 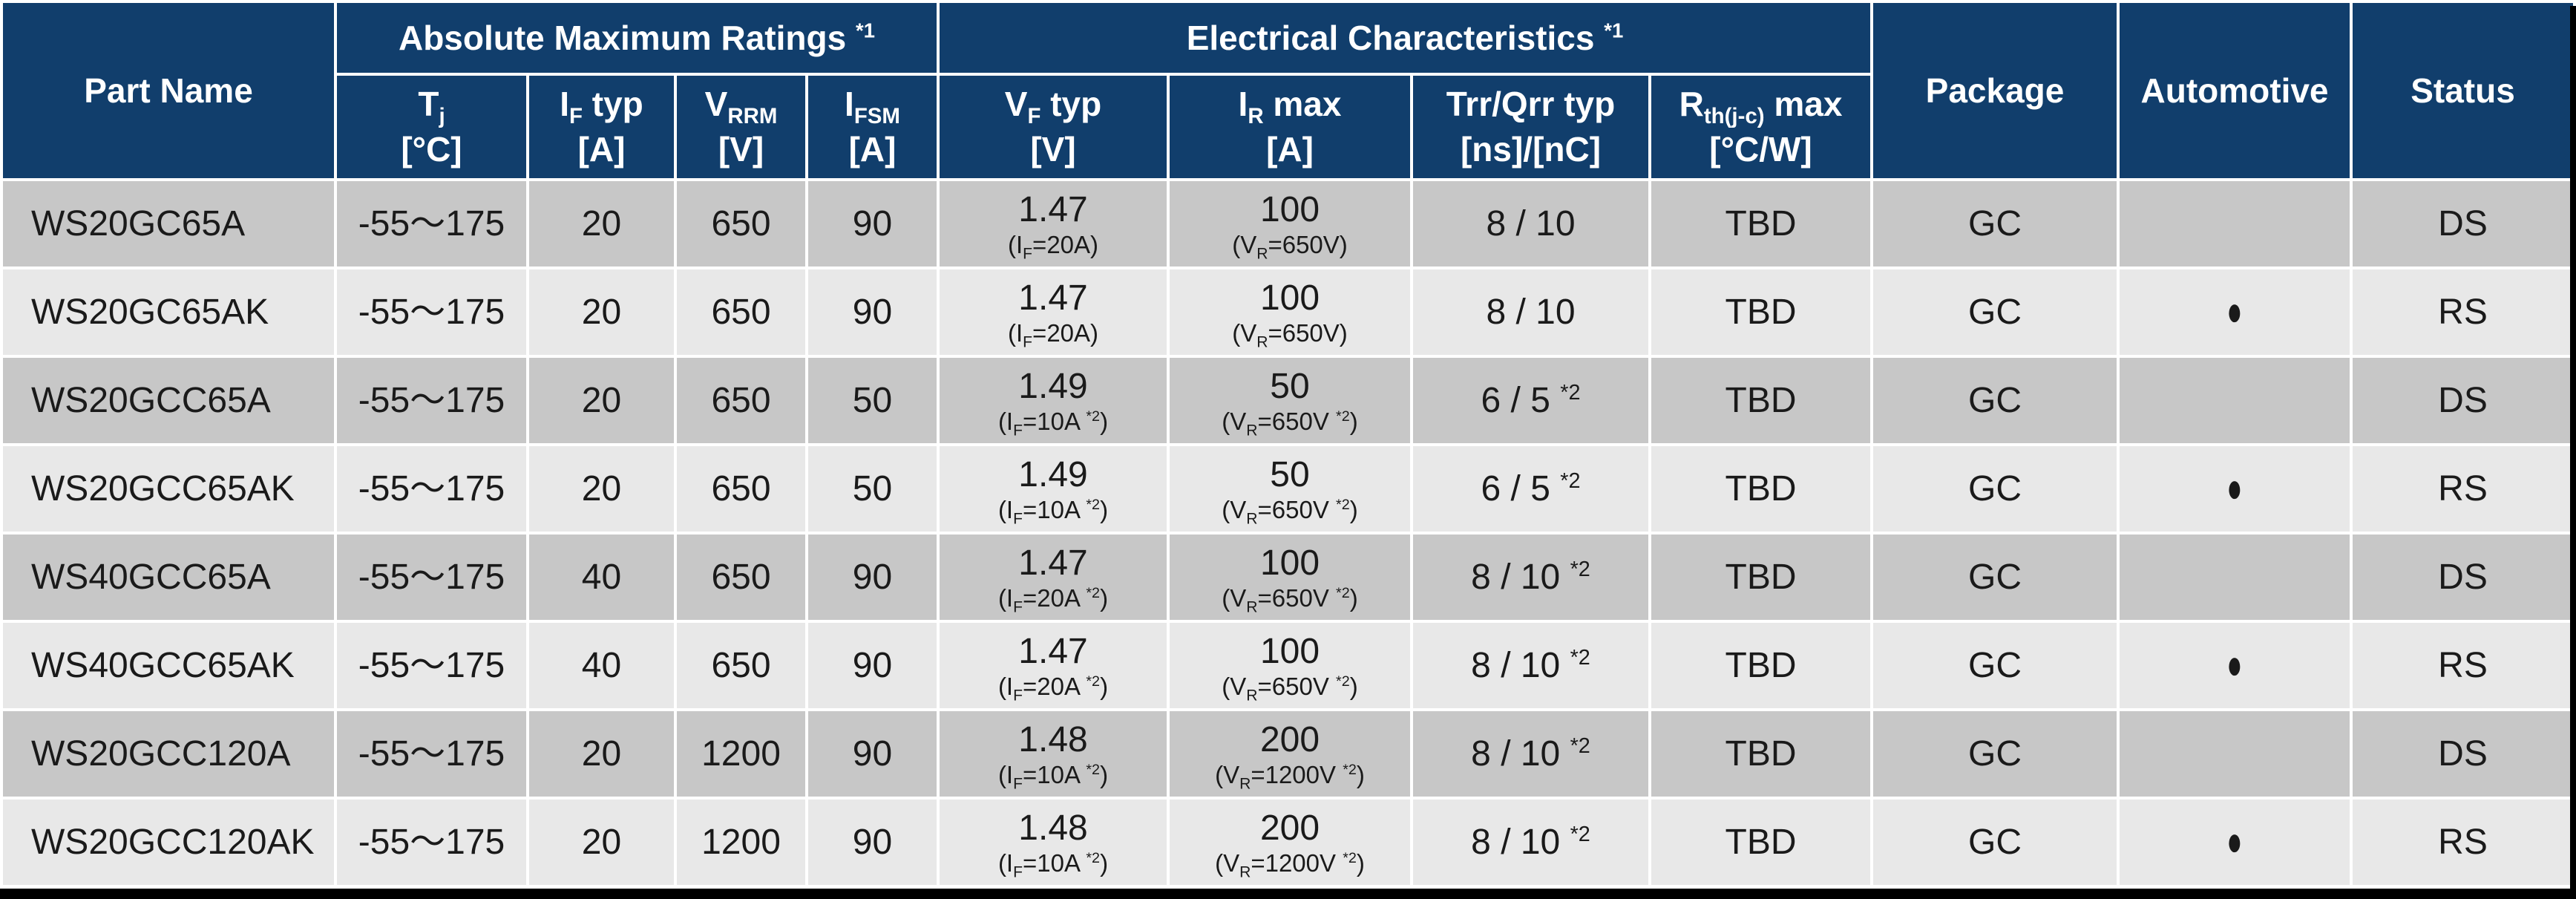 I want to click on header-status: Status, so click(x=2463, y=90).